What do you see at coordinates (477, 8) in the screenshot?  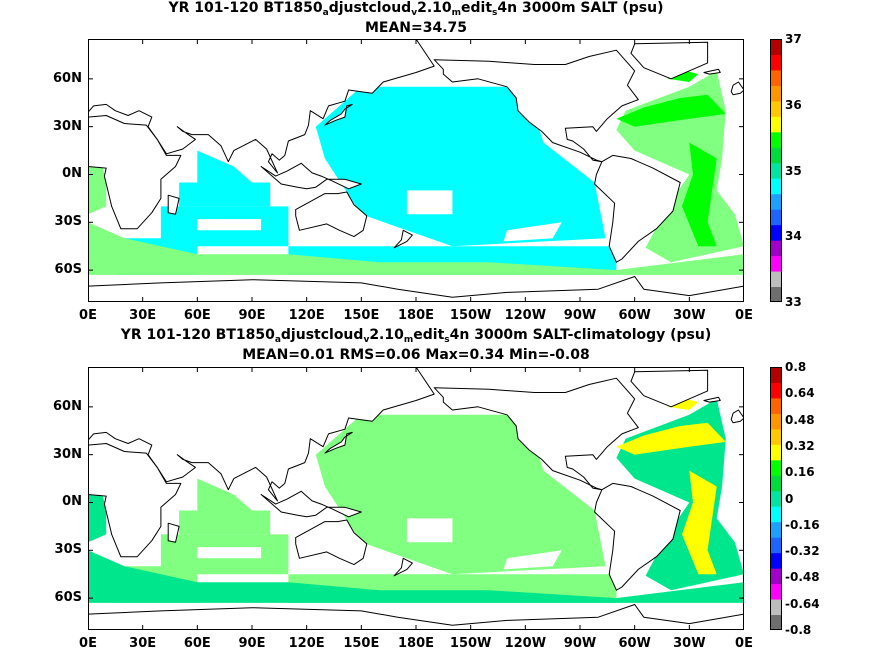 I see `title-part: edit` at bounding box center [477, 8].